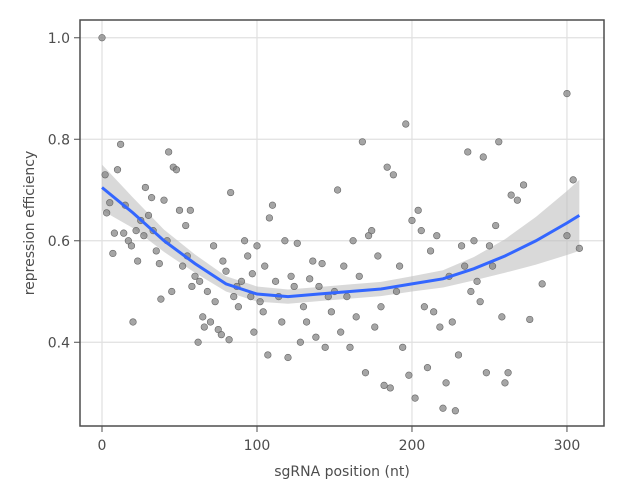  I want to click on x-tick-label: 200, so click(412, 446).